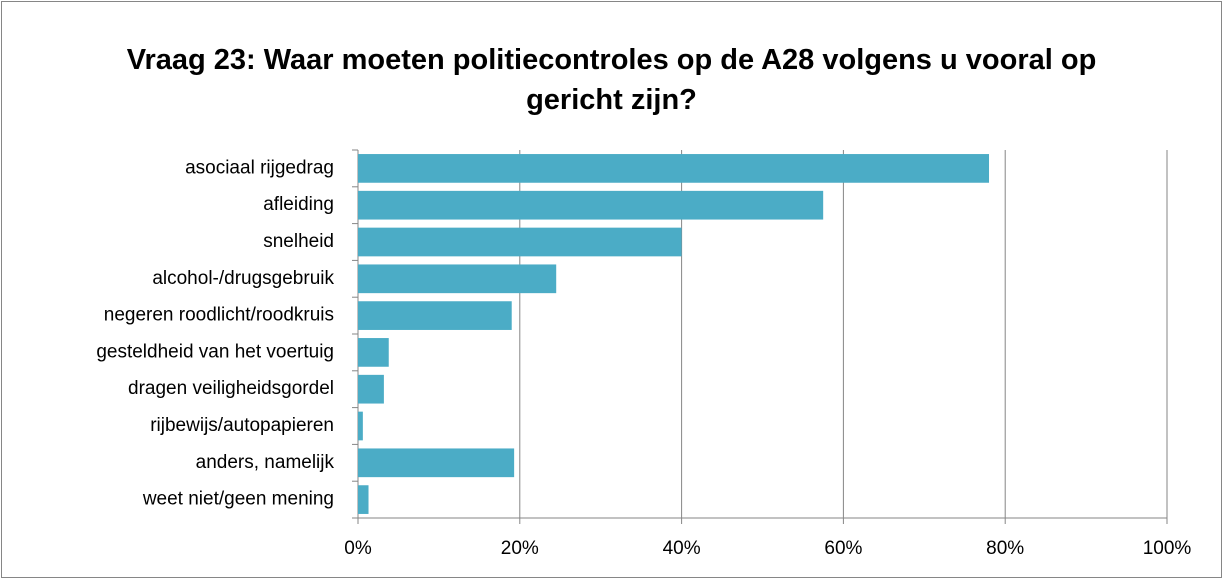 Image resolution: width=1223 pixels, height=579 pixels. What do you see at coordinates (358, 548) in the screenshot?
I see `x-tick-label: 0%` at bounding box center [358, 548].